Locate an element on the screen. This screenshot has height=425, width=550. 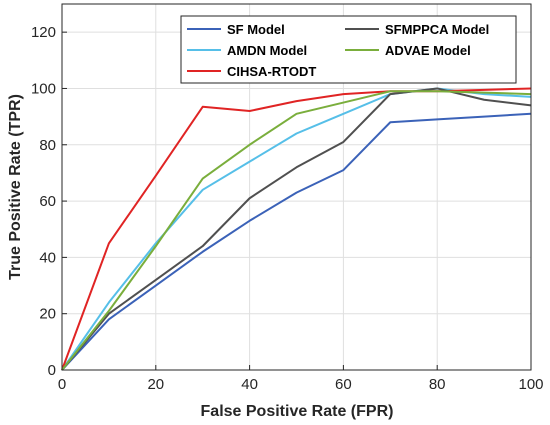
x-tick-label: 60 is located at coordinates (343, 384).